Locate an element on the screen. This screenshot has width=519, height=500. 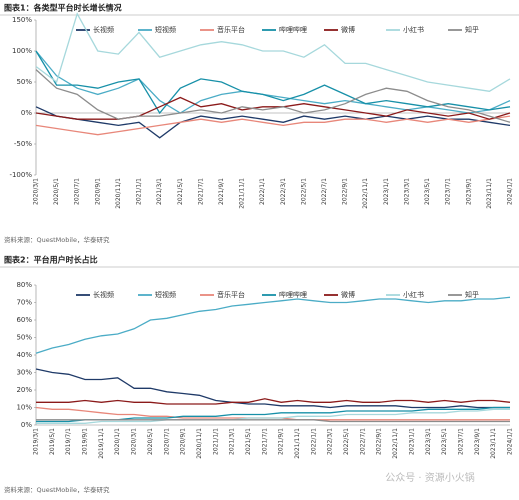
x-tick-label: 2019/9/1 is located at coordinates (85, 441).